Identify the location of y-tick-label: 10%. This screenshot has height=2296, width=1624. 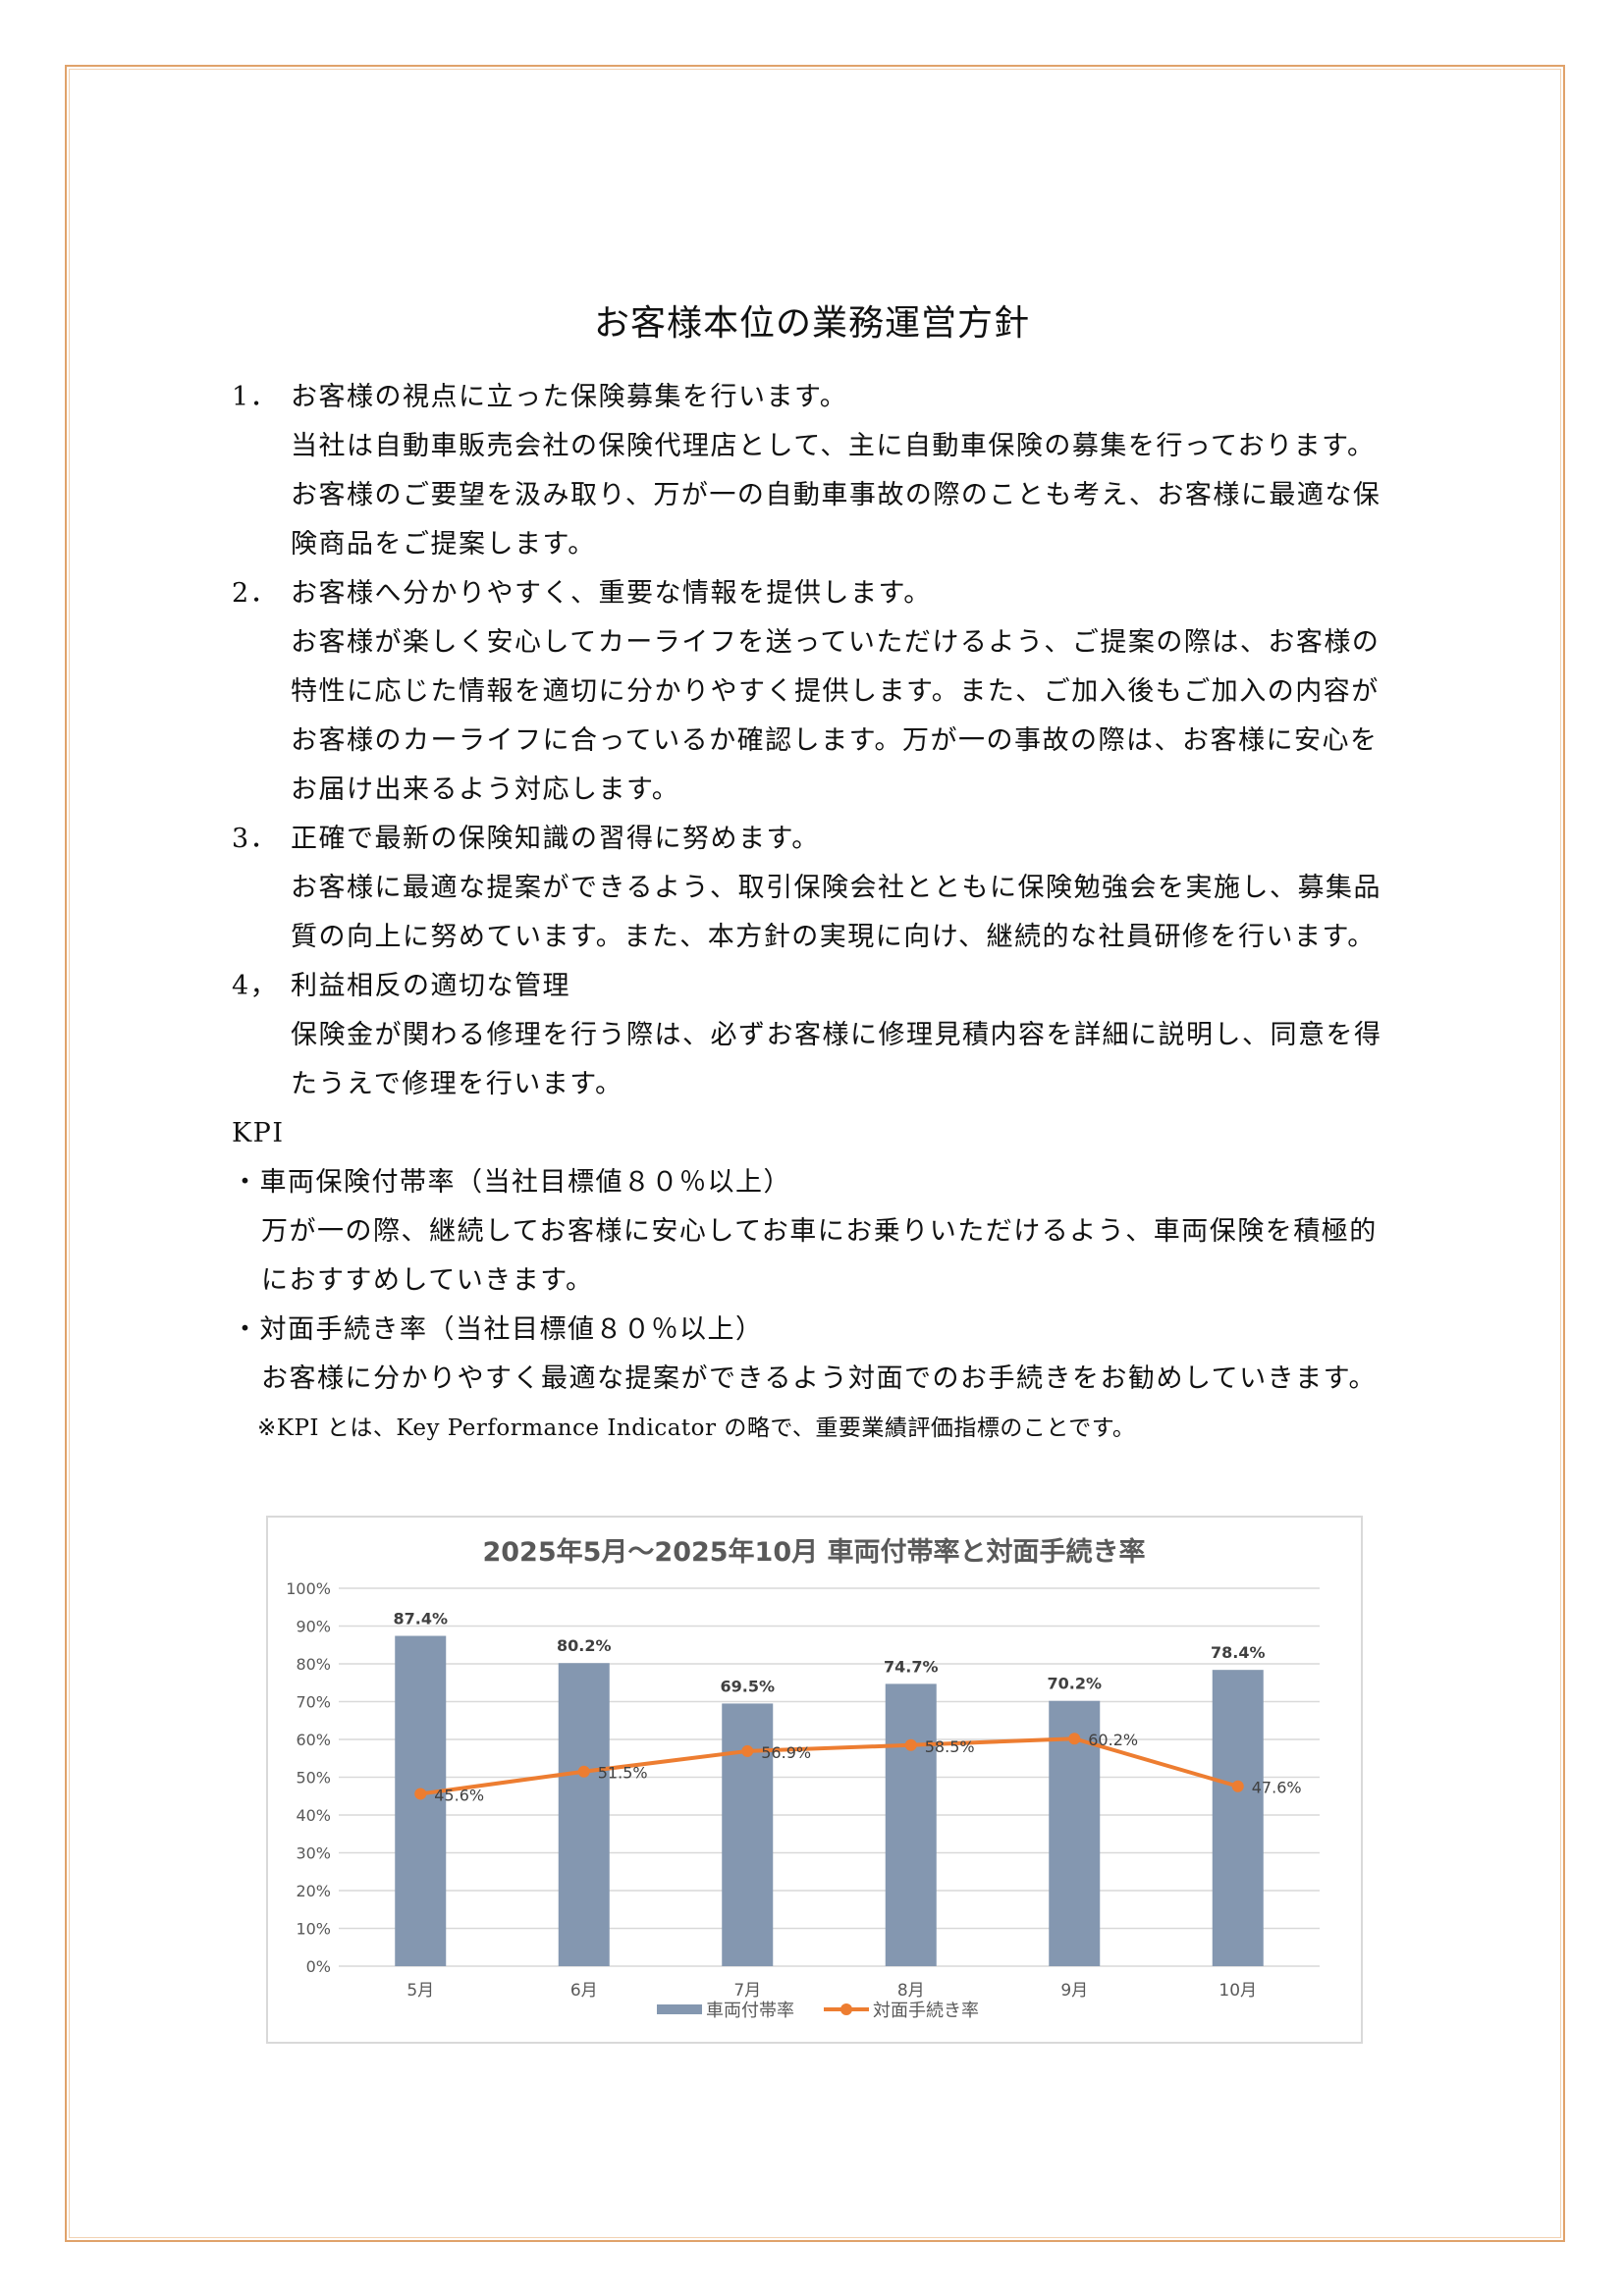
(313, 1929).